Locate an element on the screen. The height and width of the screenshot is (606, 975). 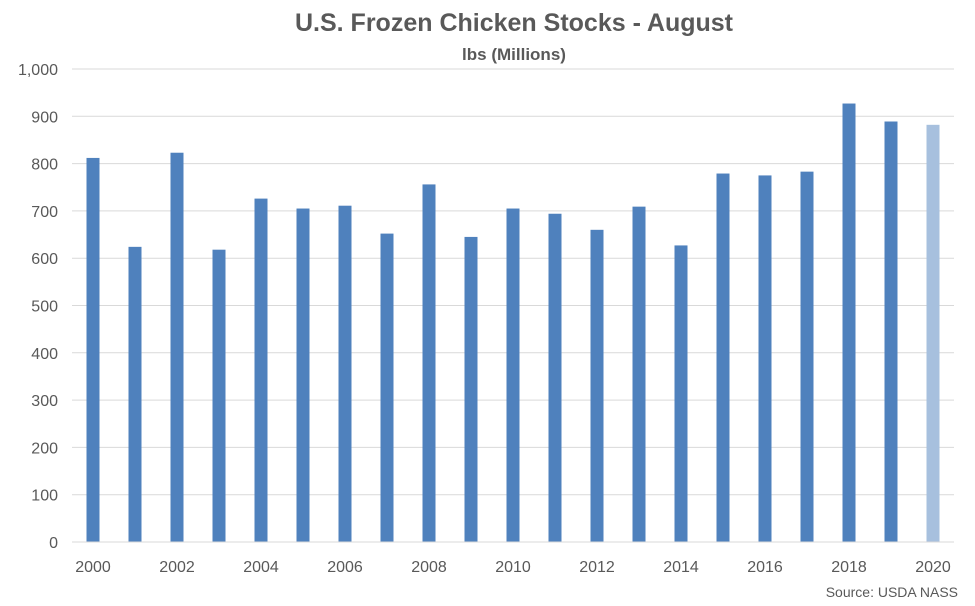
bar-2020 is located at coordinates (933, 333).